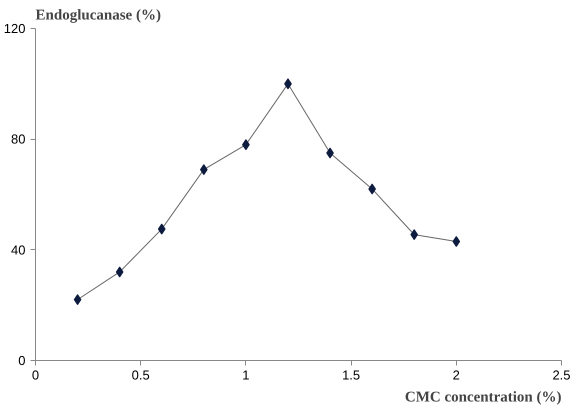 Image resolution: width=581 pixels, height=410 pixels. Describe the element at coordinates (561, 375) in the screenshot. I see `x-tick-label: 2.5` at that location.